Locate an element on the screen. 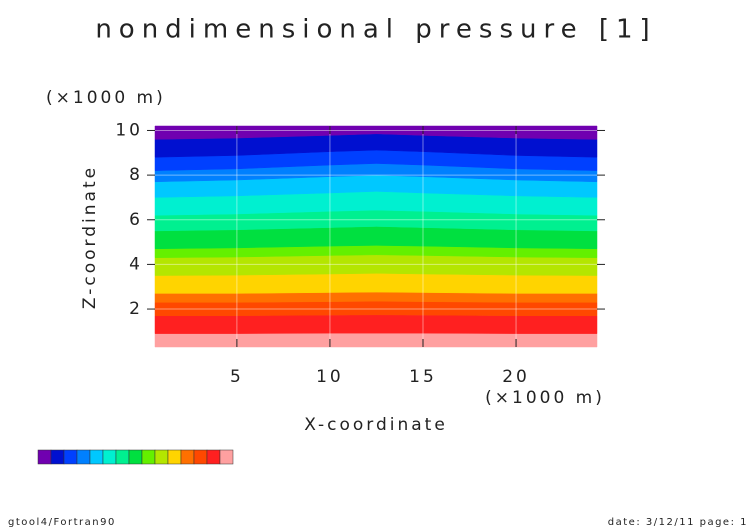  y-axis-label: Z-coordinate is located at coordinates (90, 237).